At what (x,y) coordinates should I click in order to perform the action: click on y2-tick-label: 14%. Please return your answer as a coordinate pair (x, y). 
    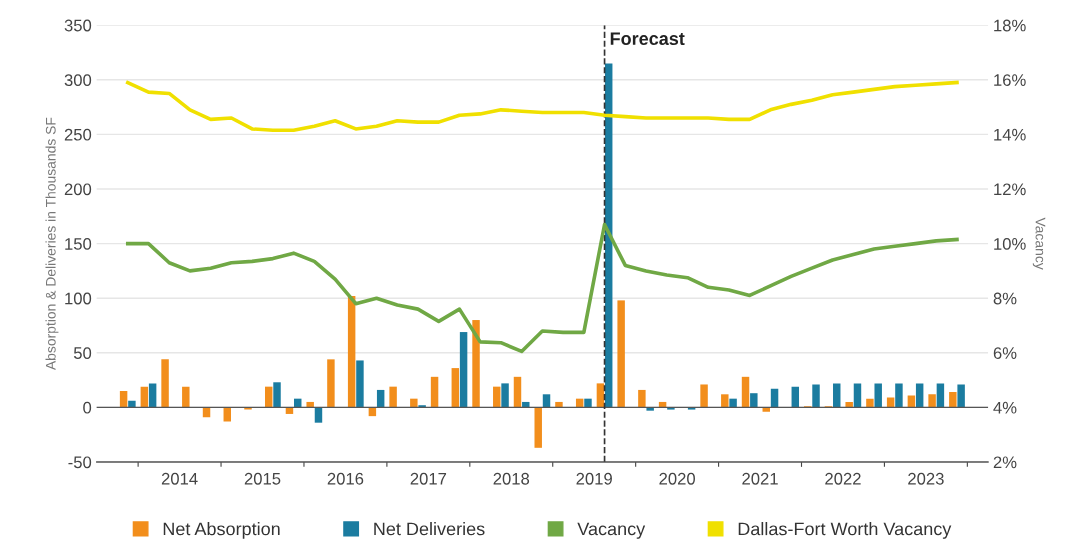
    Looking at the image, I should click on (1010, 134).